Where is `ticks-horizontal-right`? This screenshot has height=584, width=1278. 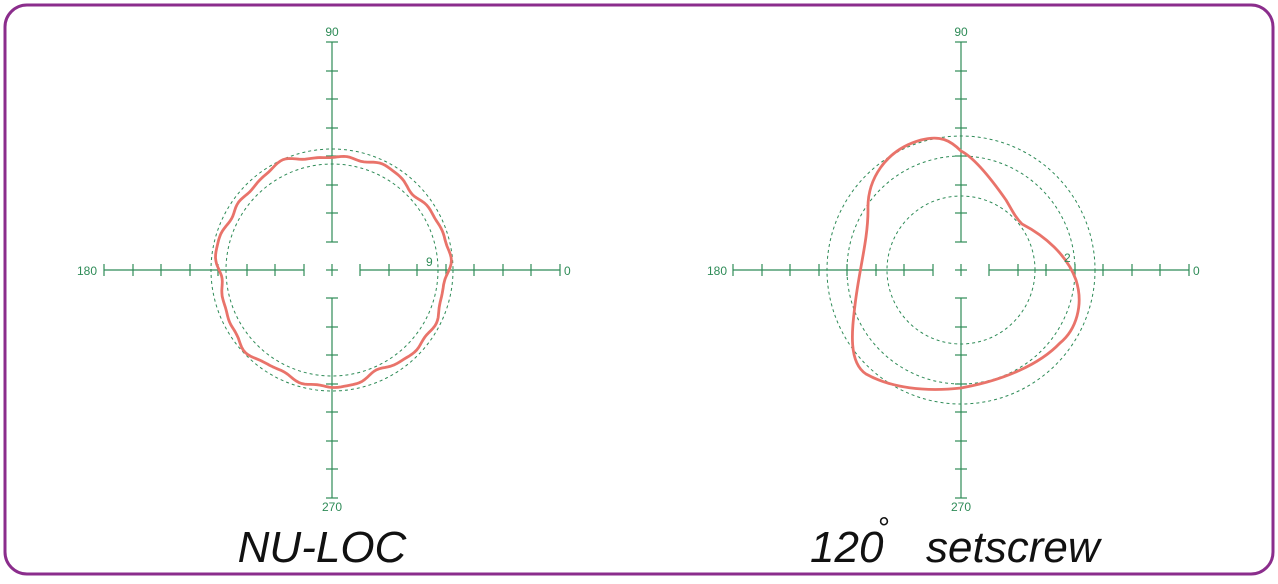
ticks-horizontal-right is located at coordinates (961, 270).